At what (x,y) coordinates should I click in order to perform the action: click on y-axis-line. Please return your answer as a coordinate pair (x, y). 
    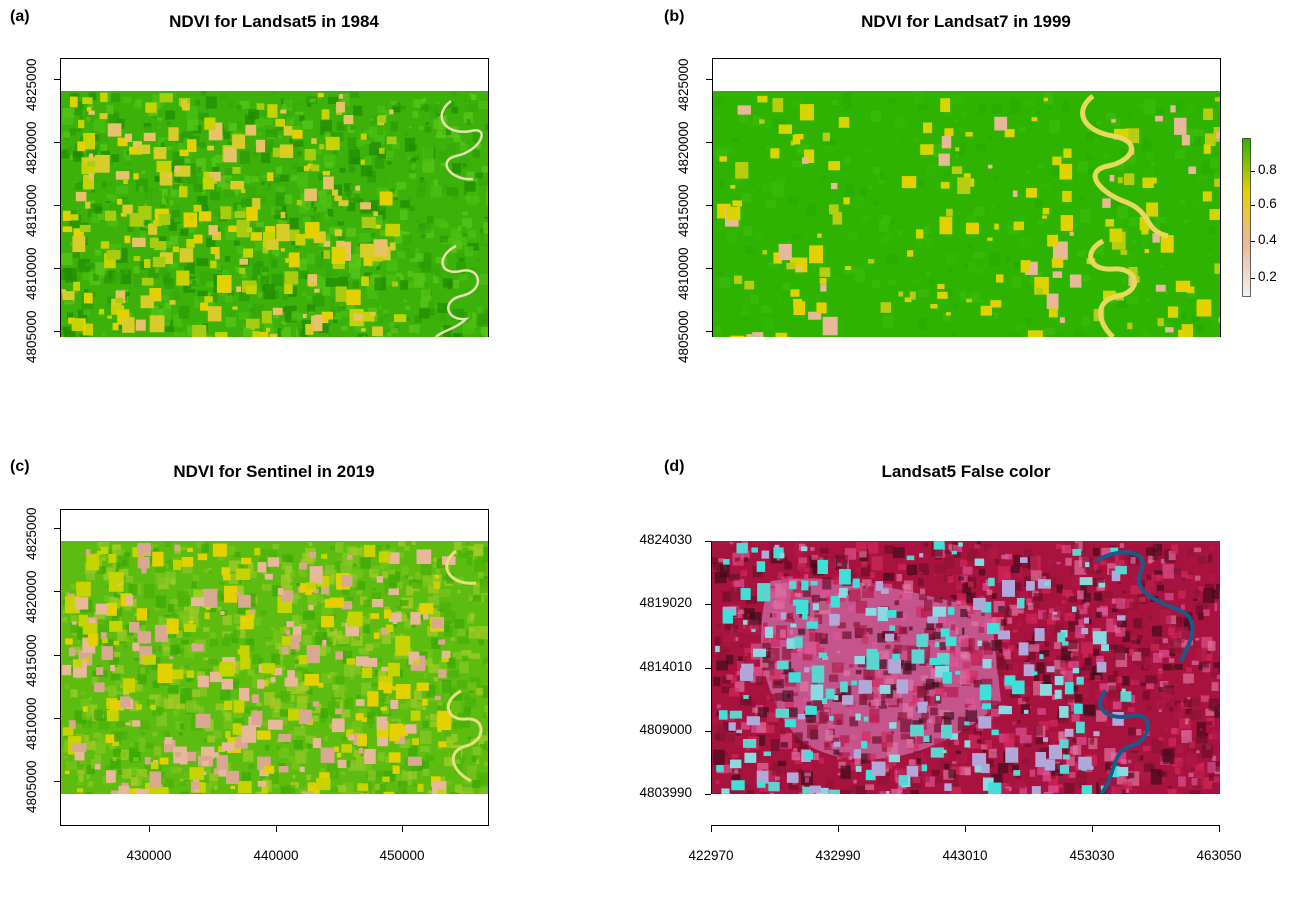
    Looking at the image, I should click on (60, 677).